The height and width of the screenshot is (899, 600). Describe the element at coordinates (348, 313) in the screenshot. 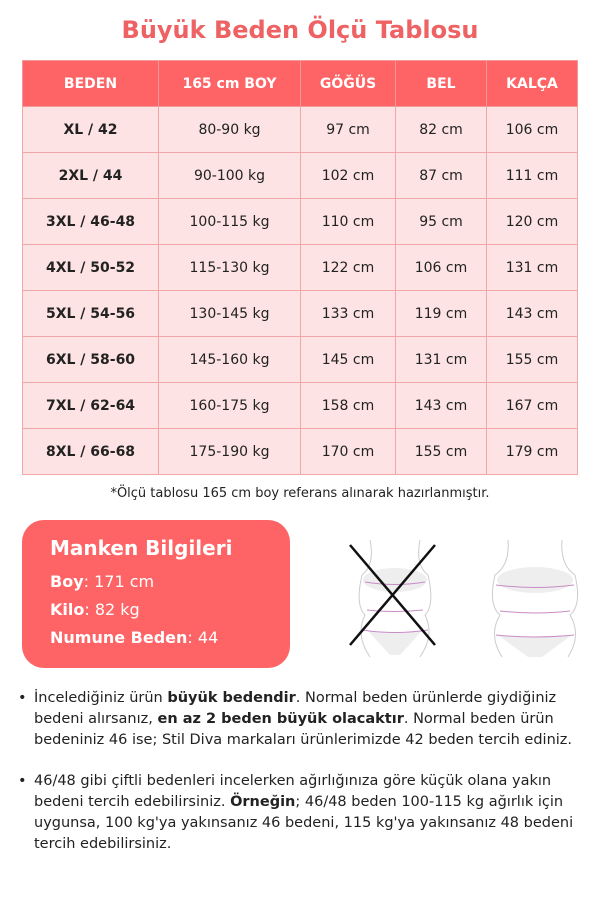

I see `table-cell: 133 cm` at that location.